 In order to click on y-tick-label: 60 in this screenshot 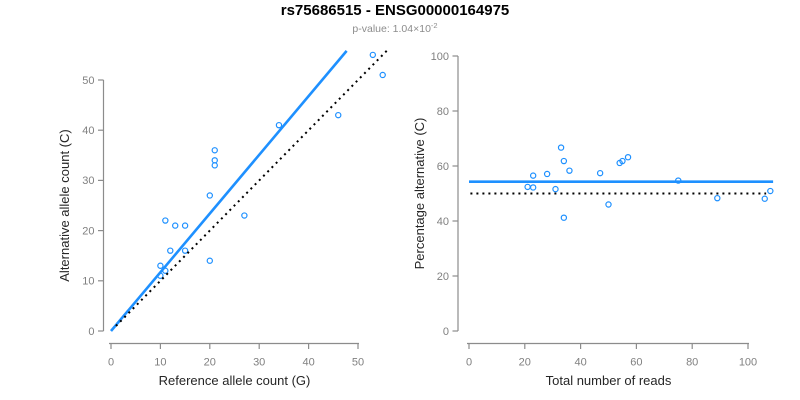, I will do `click(443, 167)`.